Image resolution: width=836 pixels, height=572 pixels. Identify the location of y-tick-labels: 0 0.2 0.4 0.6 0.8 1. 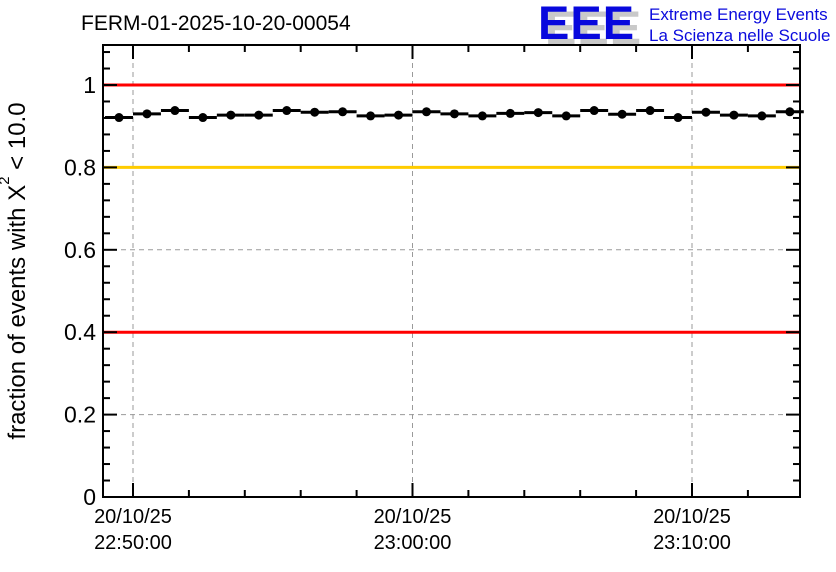
(80, 291).